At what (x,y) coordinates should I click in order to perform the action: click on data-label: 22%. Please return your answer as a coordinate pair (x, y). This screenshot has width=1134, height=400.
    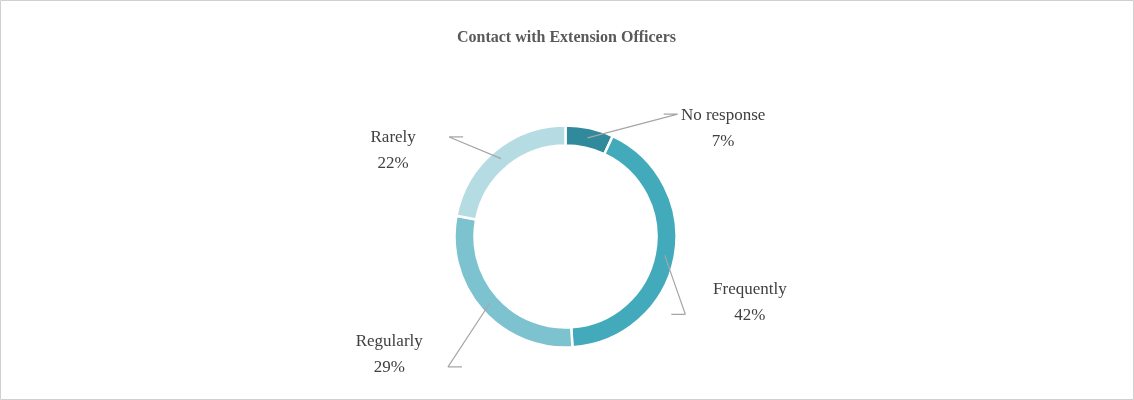
    Looking at the image, I should click on (393, 163).